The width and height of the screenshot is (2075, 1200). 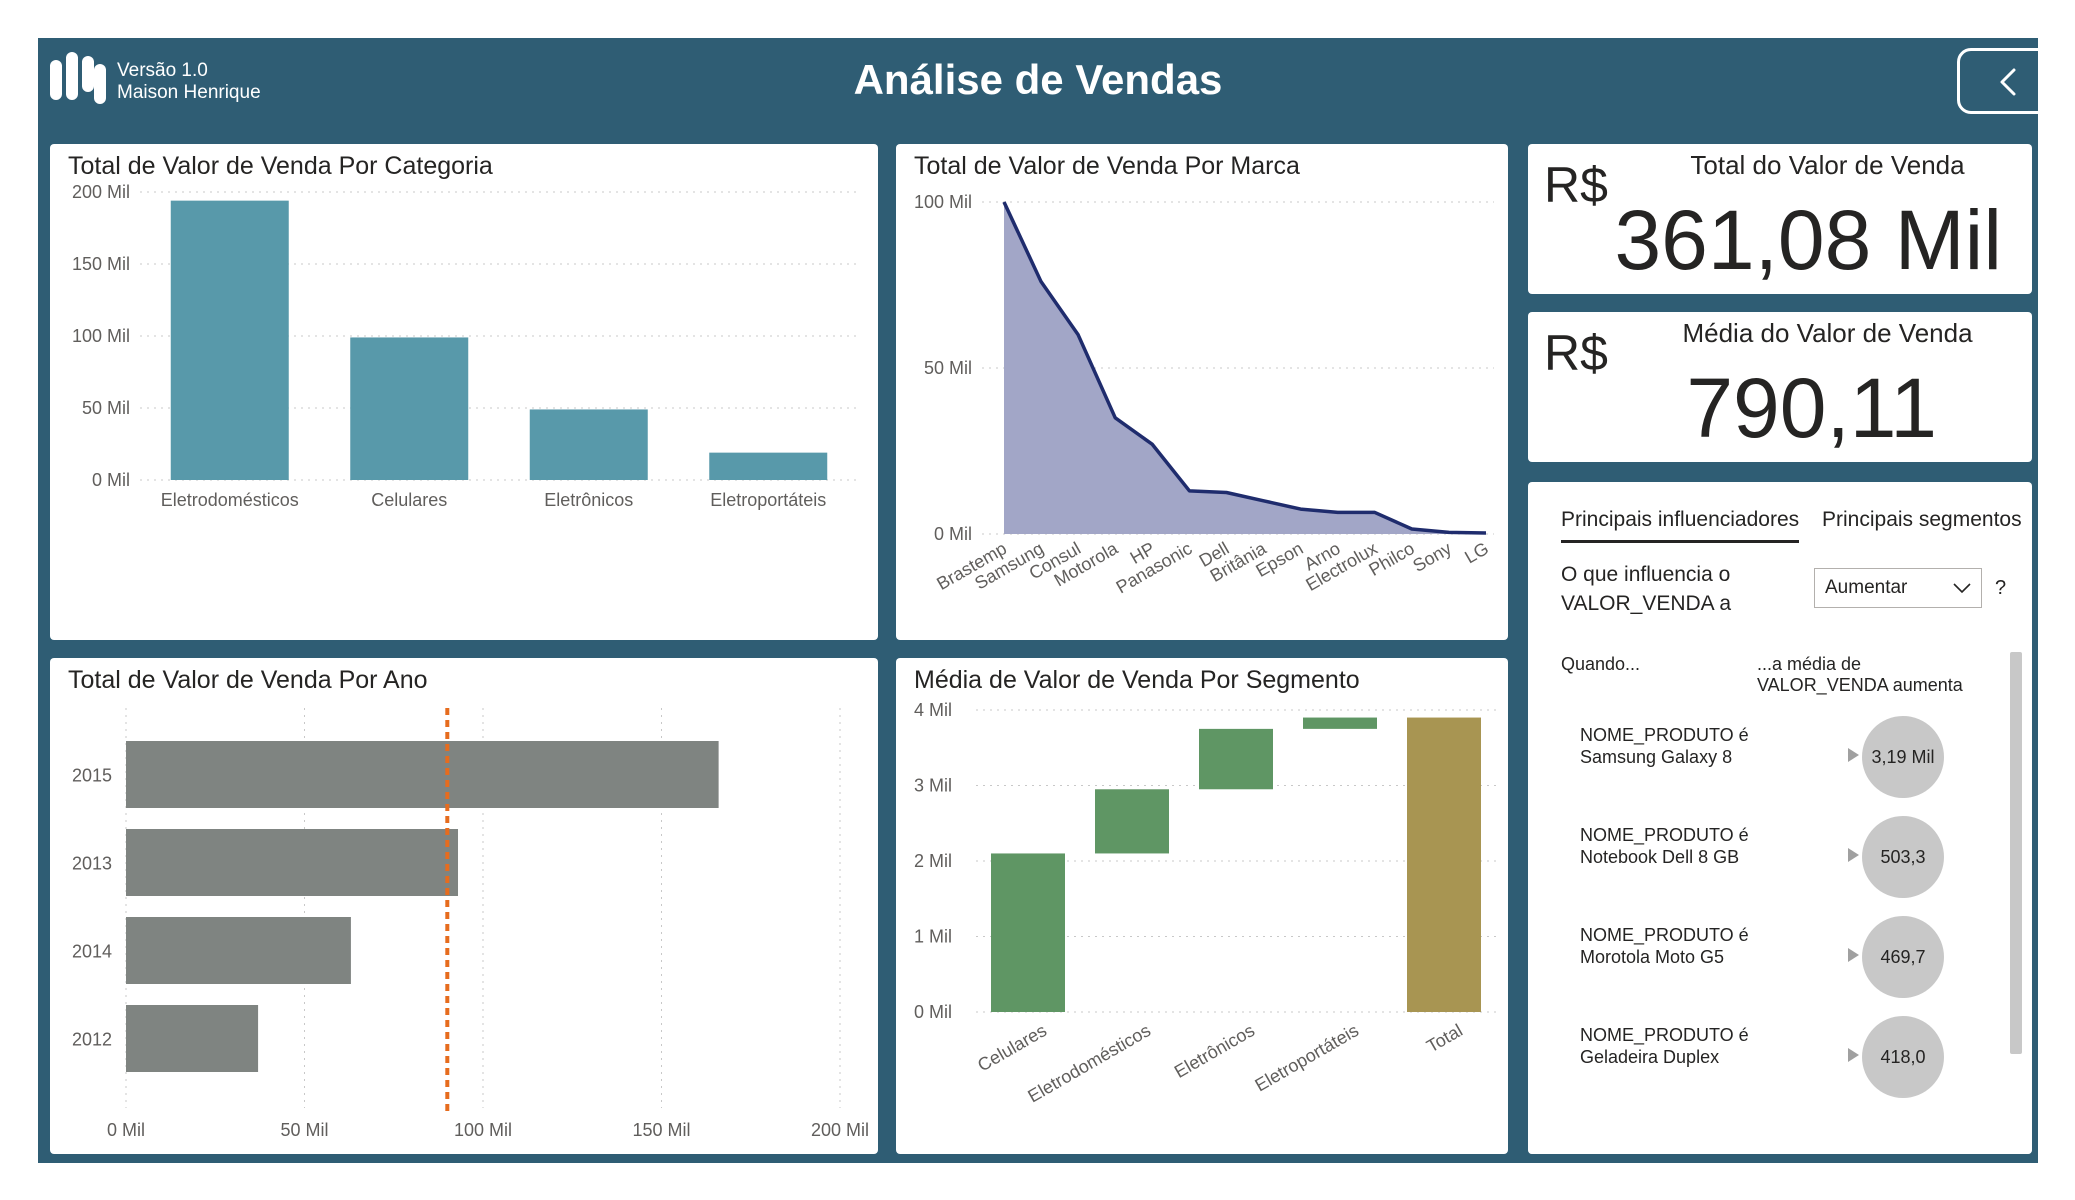 I want to click on help-icon: ?, so click(x=2001, y=588).